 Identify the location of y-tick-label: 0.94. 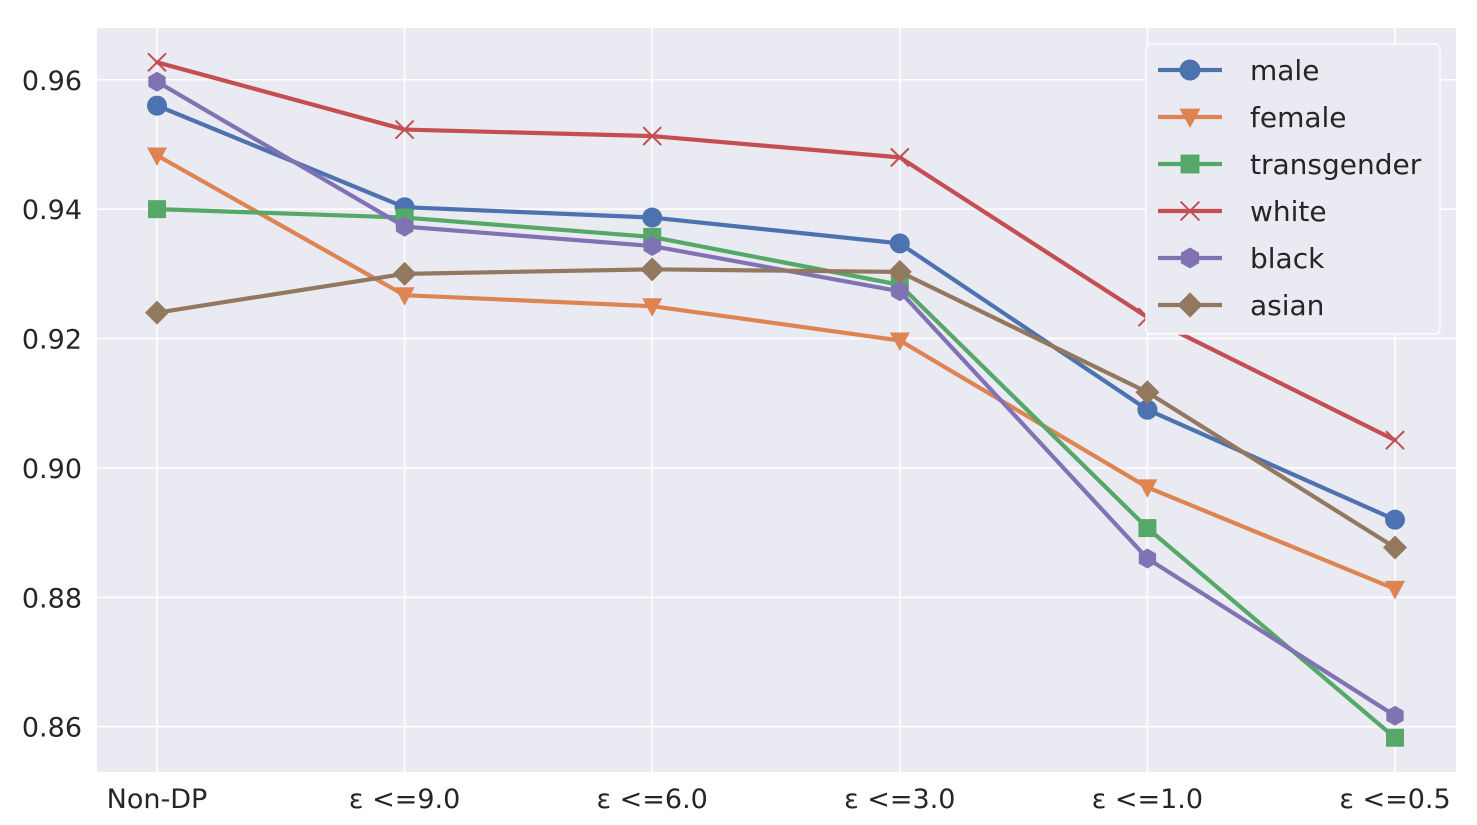
(52, 210).